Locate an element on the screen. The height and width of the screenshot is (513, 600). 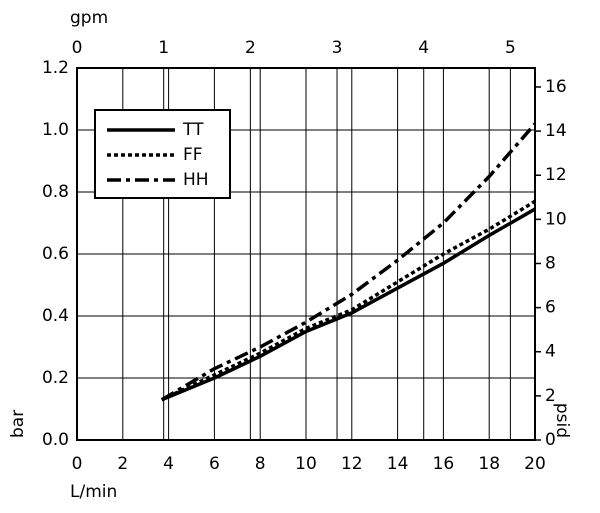
y-axis-label: bar is located at coordinates (18, 424).